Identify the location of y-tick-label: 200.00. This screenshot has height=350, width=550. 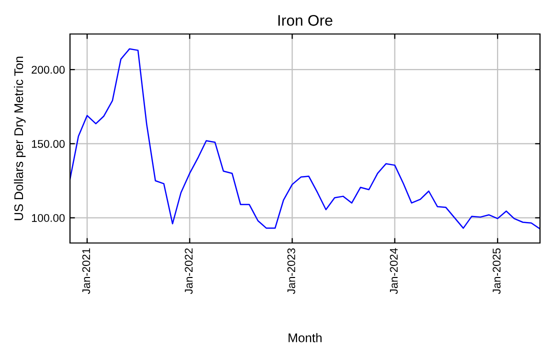
(48, 70).